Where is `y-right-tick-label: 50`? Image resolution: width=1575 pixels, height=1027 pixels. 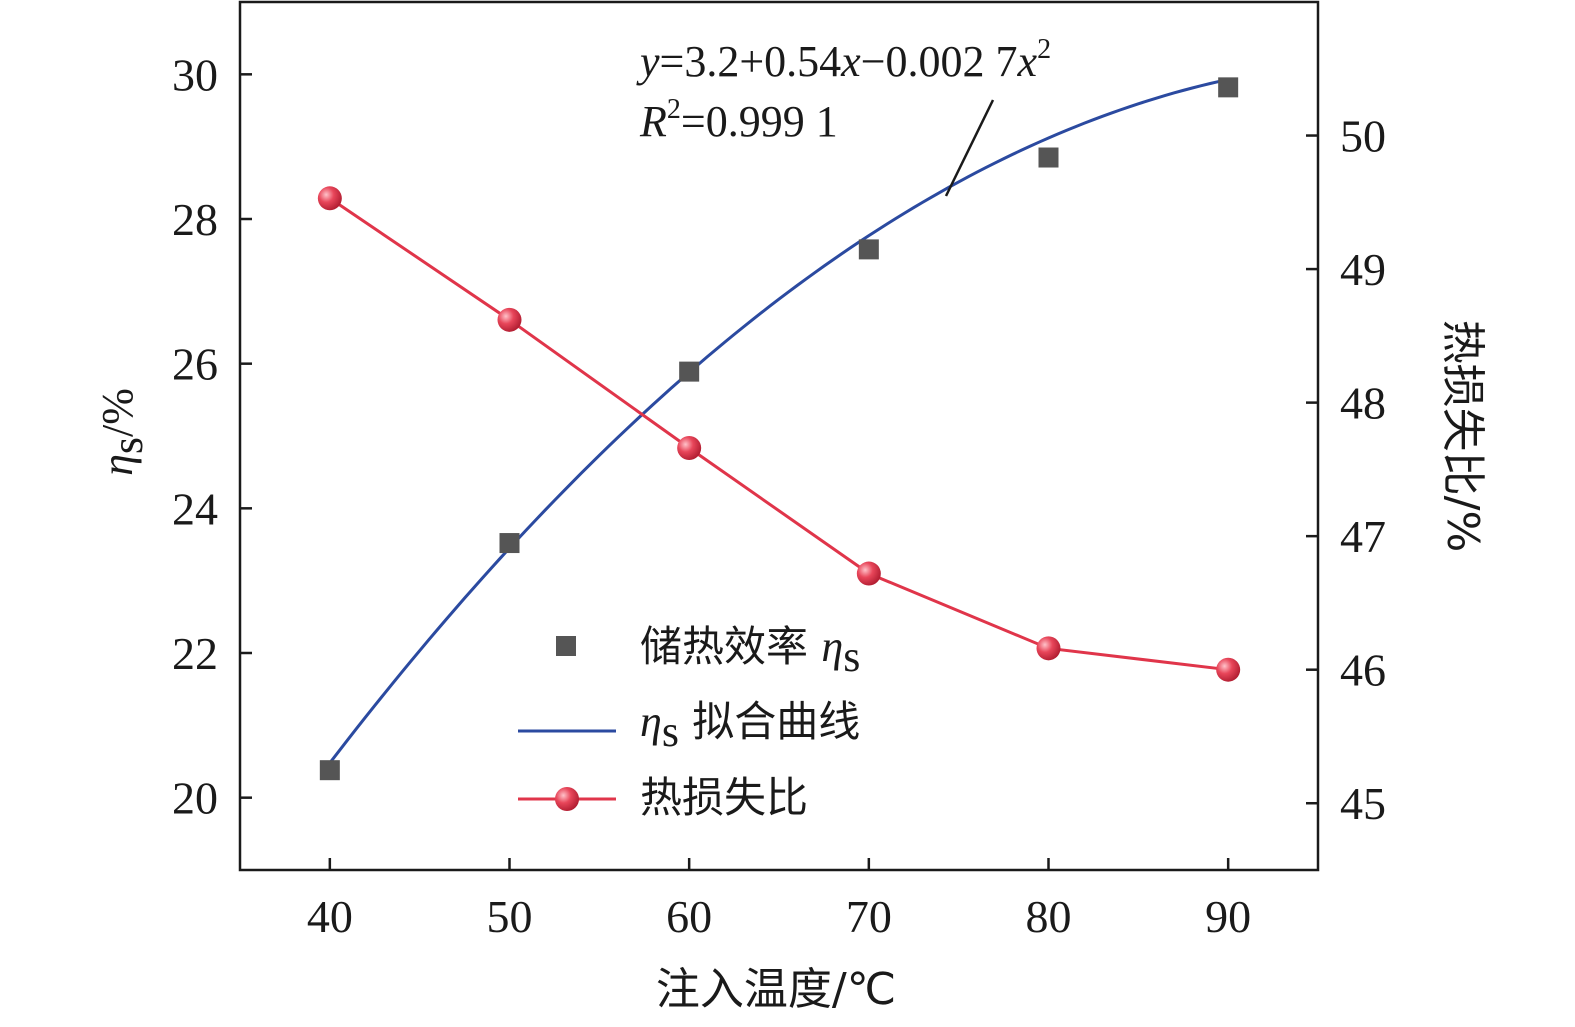
y-right-tick-label: 50 is located at coordinates (1363, 136).